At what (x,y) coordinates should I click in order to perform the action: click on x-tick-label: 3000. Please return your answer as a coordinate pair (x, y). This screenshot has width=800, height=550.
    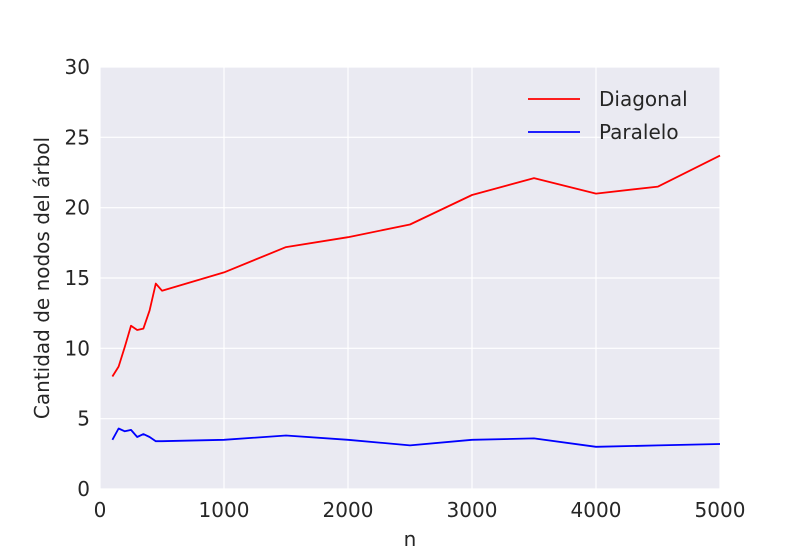
    Looking at the image, I should click on (472, 510).